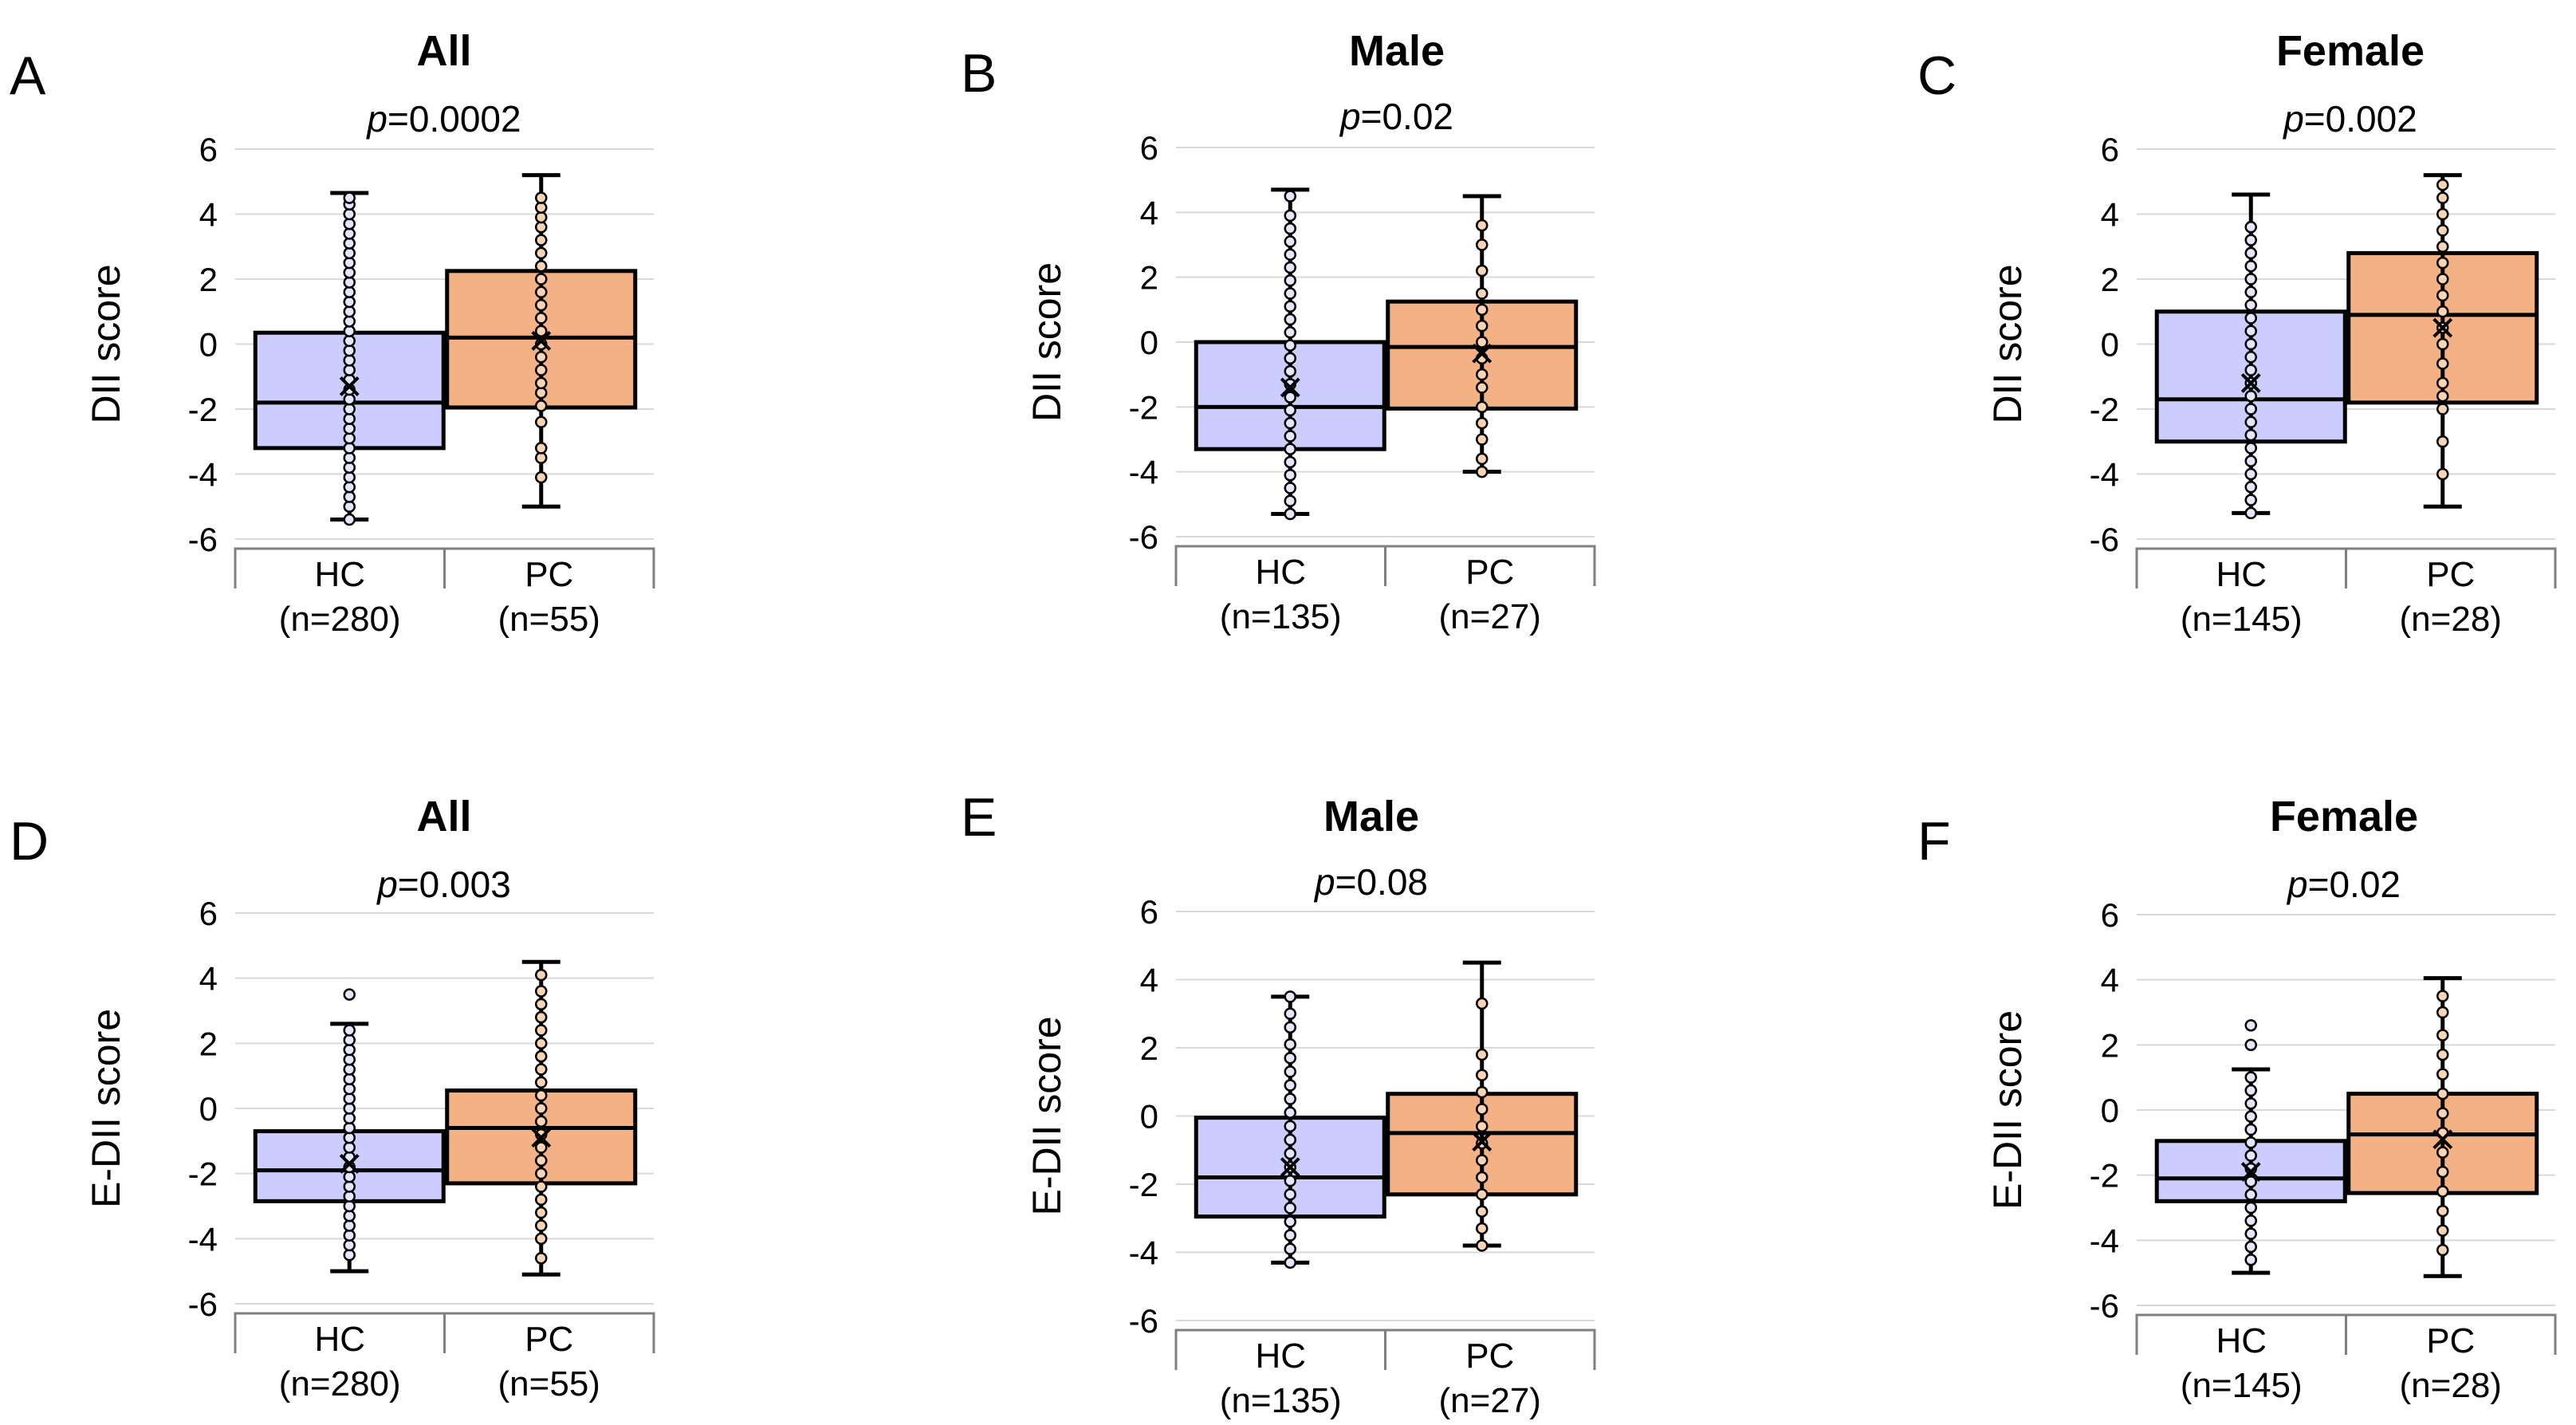  What do you see at coordinates (209, 215) in the screenshot?
I see `y-tick-label: 4` at bounding box center [209, 215].